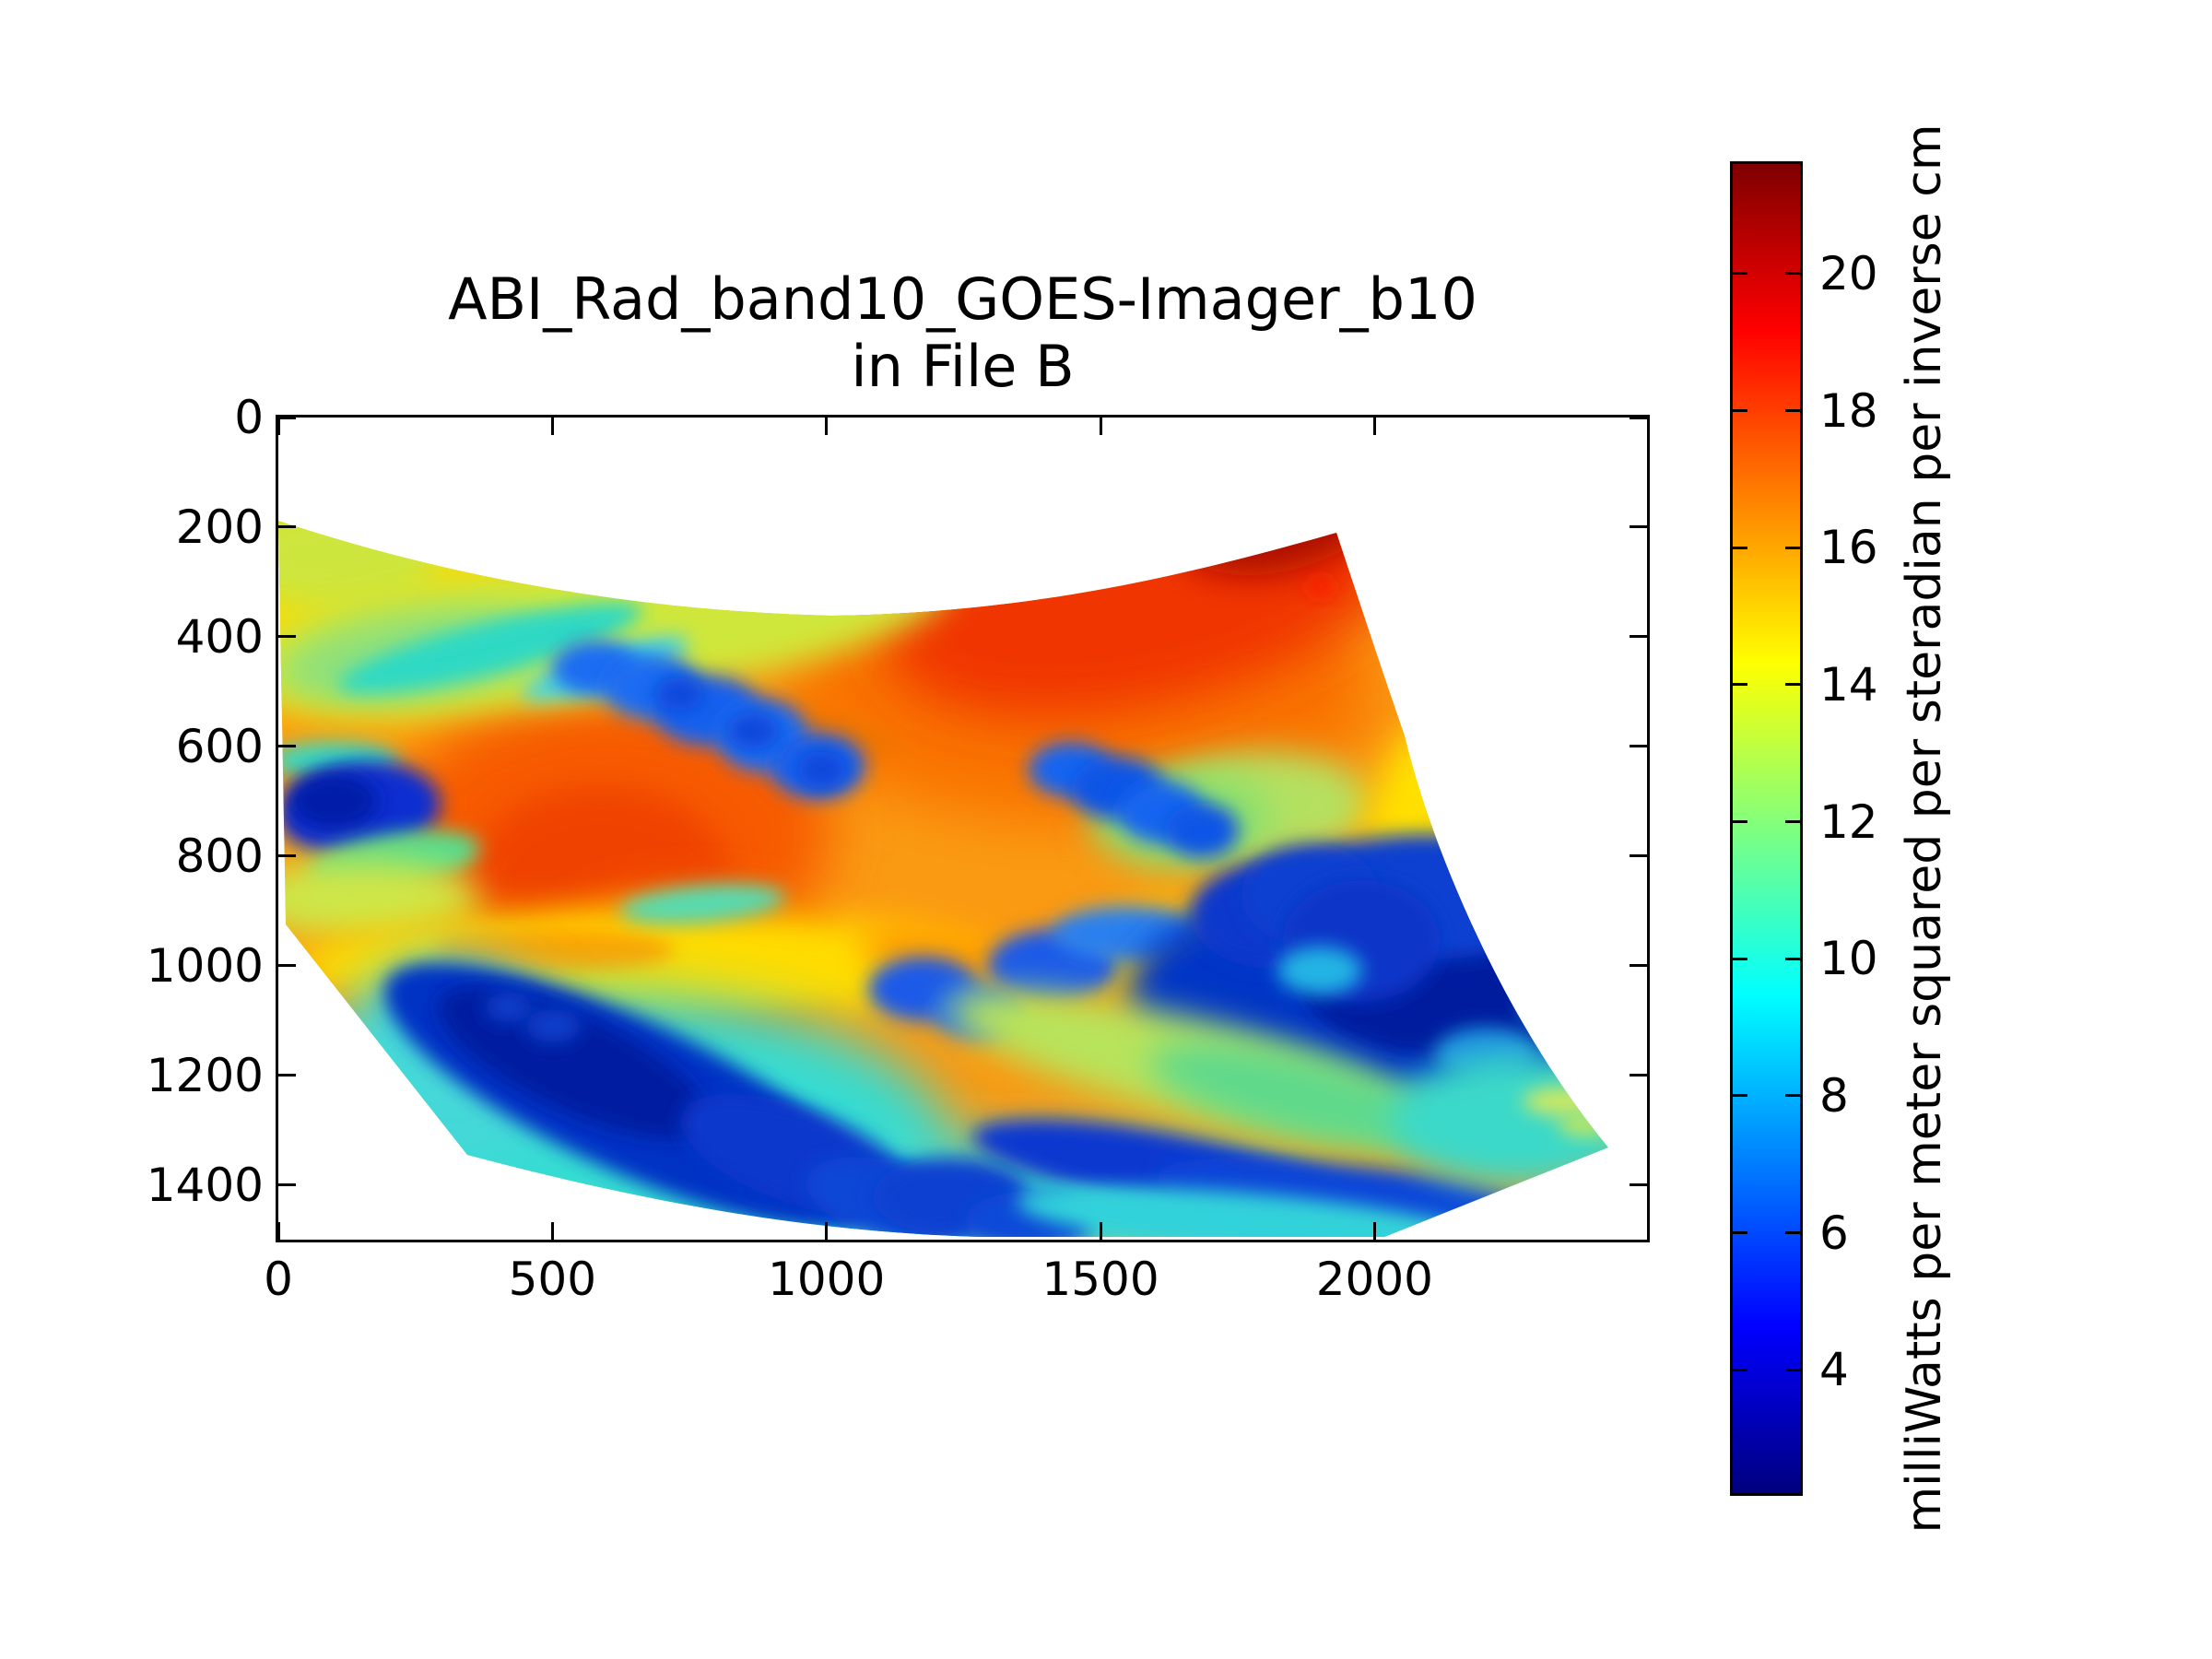 The width and height of the screenshot is (2212, 1659). Describe the element at coordinates (552, 1279) in the screenshot. I see `x-tick-label: 500` at that location.